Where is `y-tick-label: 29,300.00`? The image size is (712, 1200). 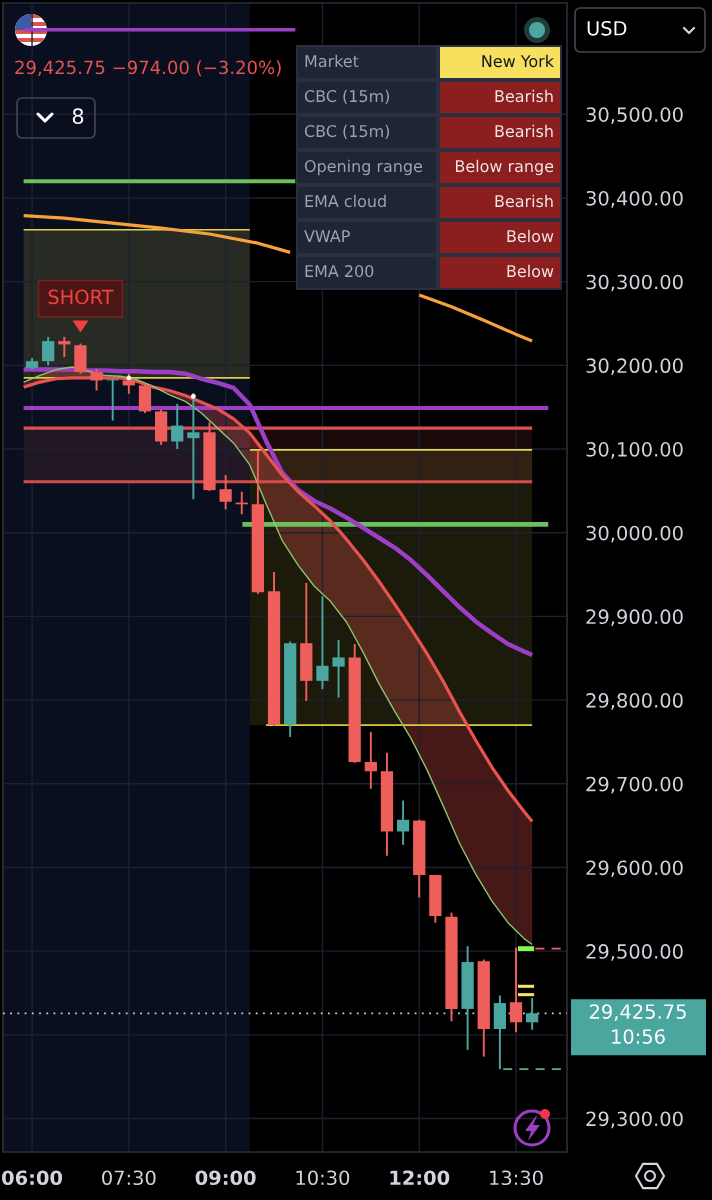 y-tick-label: 29,300.00 is located at coordinates (634, 1120).